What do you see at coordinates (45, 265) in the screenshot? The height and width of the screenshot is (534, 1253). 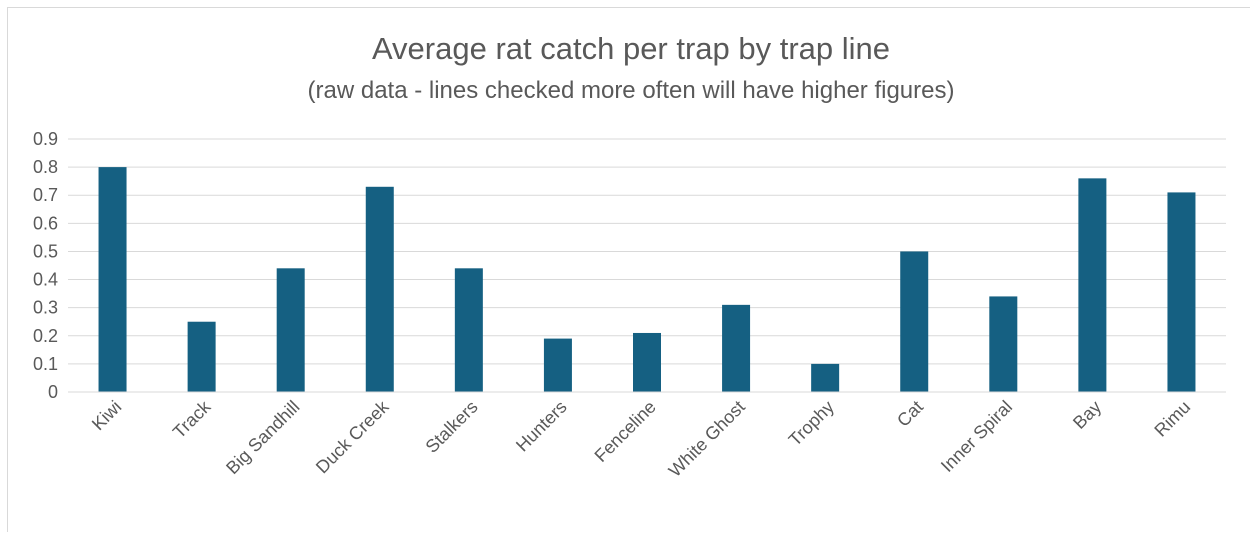 I see `y-axis-ticks: 0 0.1 0.2 0.3 0.4 0.5 0.6 0.7 0.8 0.9` at bounding box center [45, 265].